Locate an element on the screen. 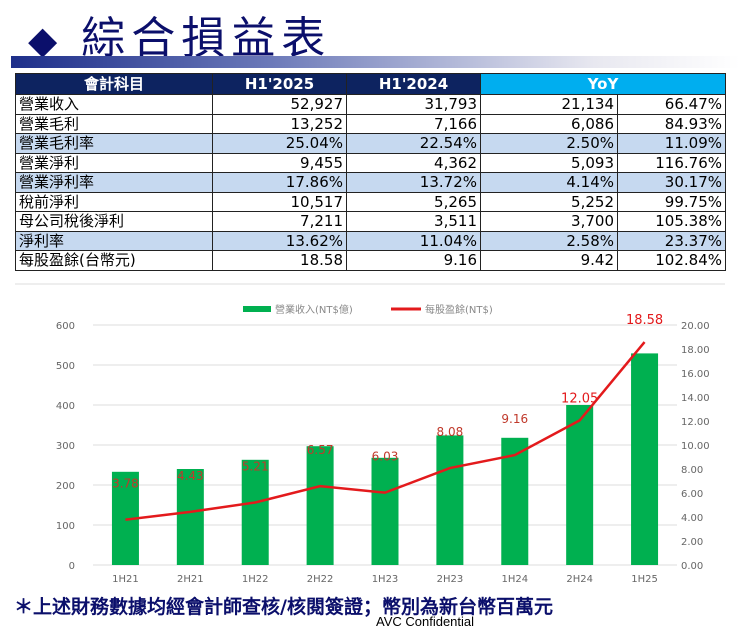  y-right-tick: 18.00 is located at coordinates (695, 350).